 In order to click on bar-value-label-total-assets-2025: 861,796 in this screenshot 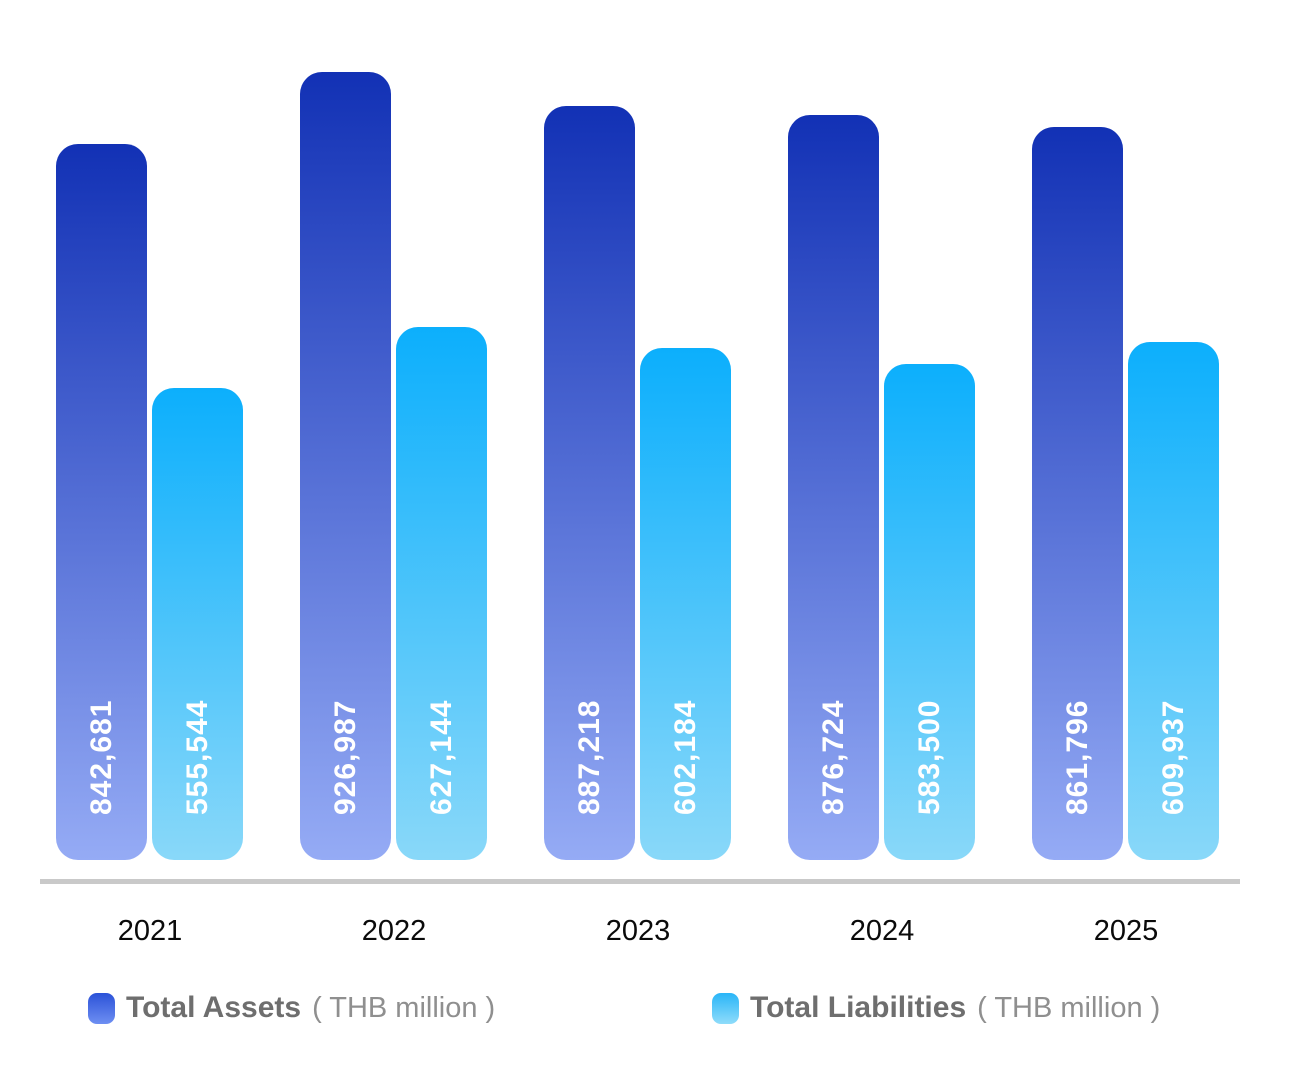, I will do `click(1077, 757)`.